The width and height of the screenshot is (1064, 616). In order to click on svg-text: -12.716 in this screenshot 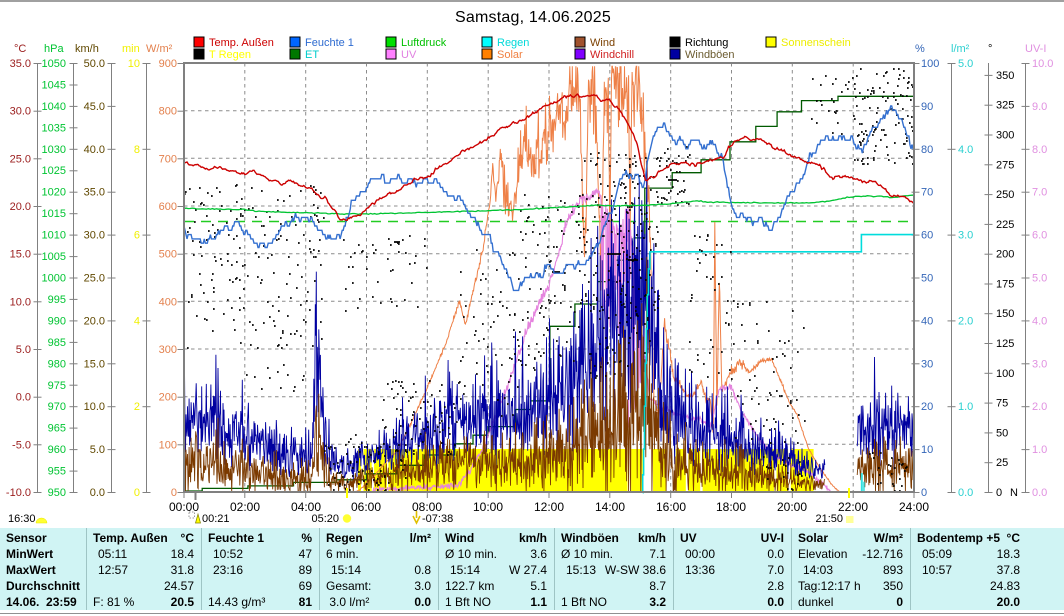, I will do `click(882, 554)`.